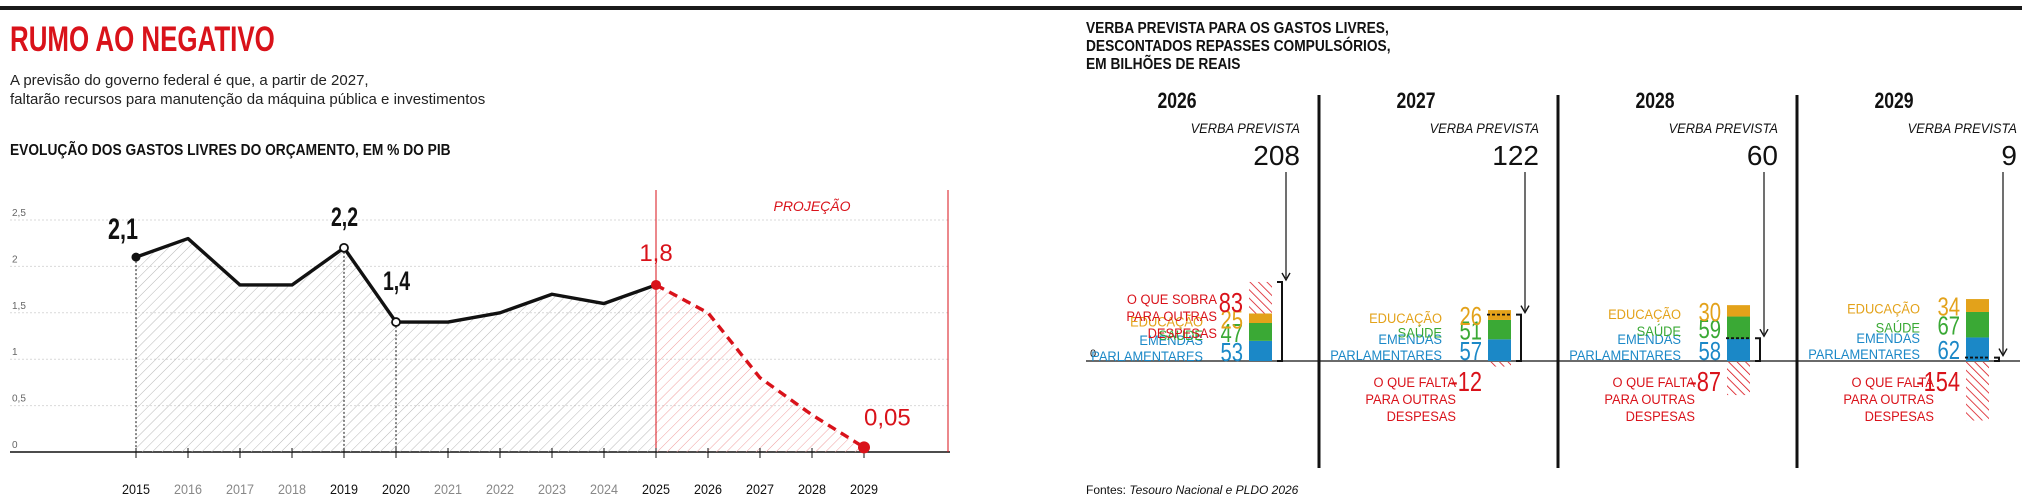  I want to click on x-tick-label: 2016, so click(188, 489).